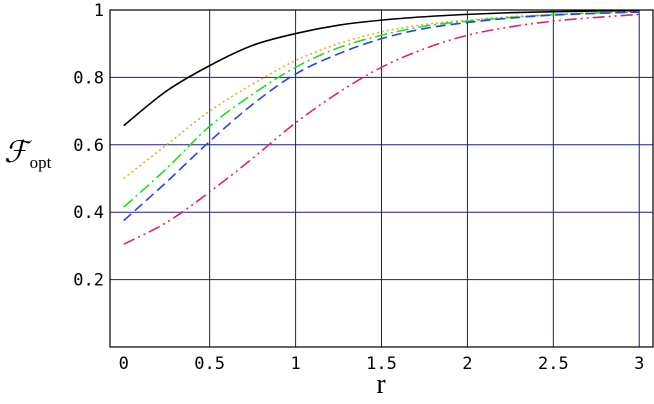 This screenshot has height=404, width=654. What do you see at coordinates (99, 11) in the screenshot?
I see `y-tick-label: 1` at bounding box center [99, 11].